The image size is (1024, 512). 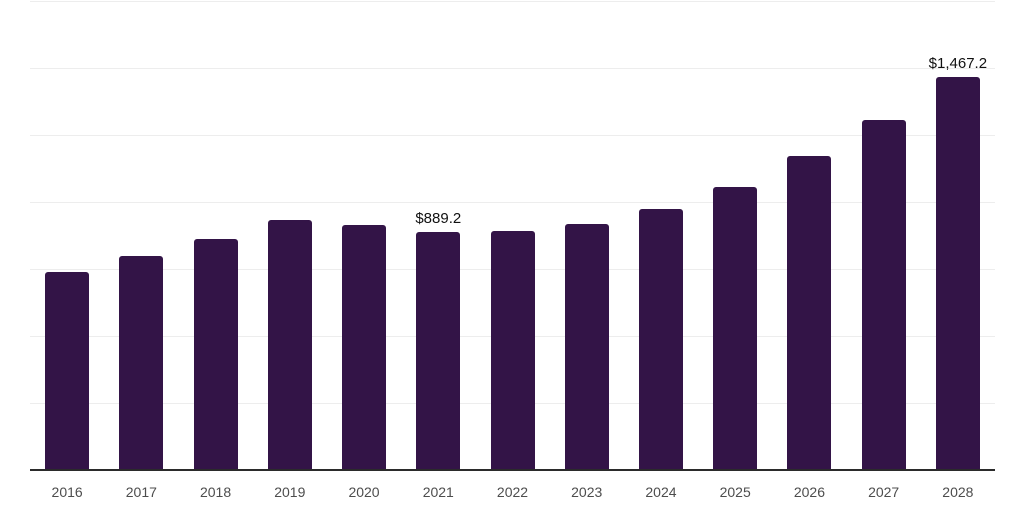 I want to click on bar-2019, so click(x=289, y=344).